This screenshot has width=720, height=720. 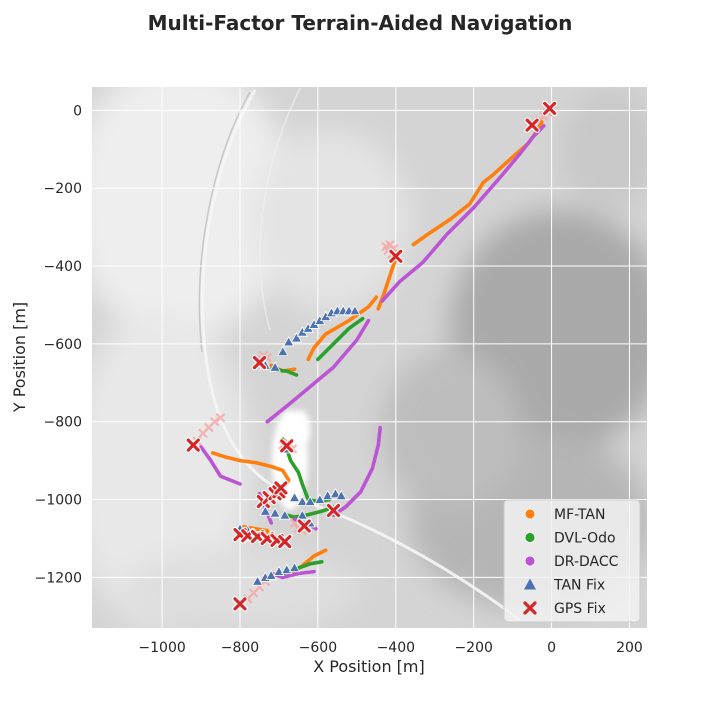 What do you see at coordinates (19, 357) in the screenshot?
I see `y-axis-label: Y Position [m]` at bounding box center [19, 357].